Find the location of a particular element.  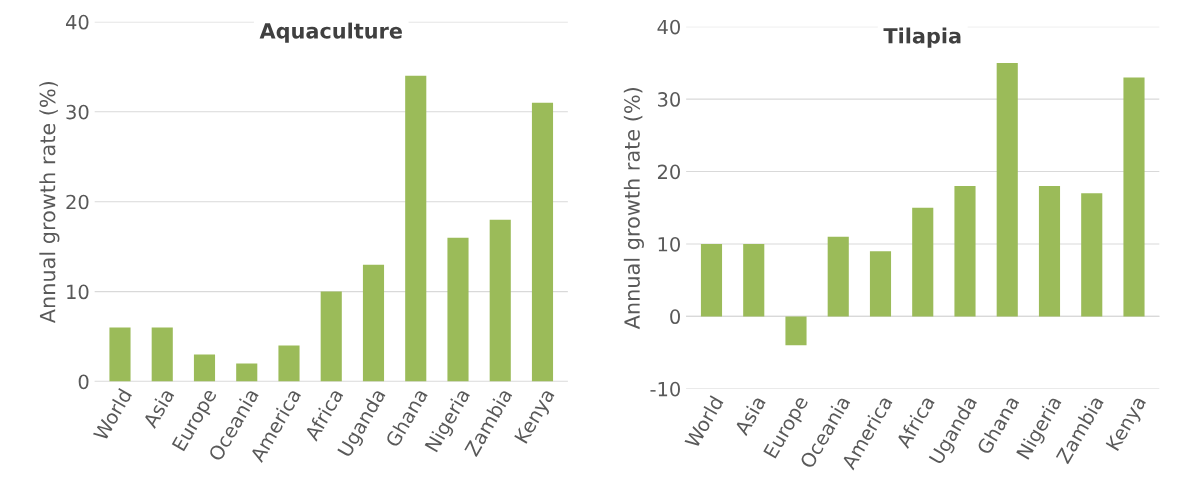

chart-title: Tilapia is located at coordinates (922, 37).